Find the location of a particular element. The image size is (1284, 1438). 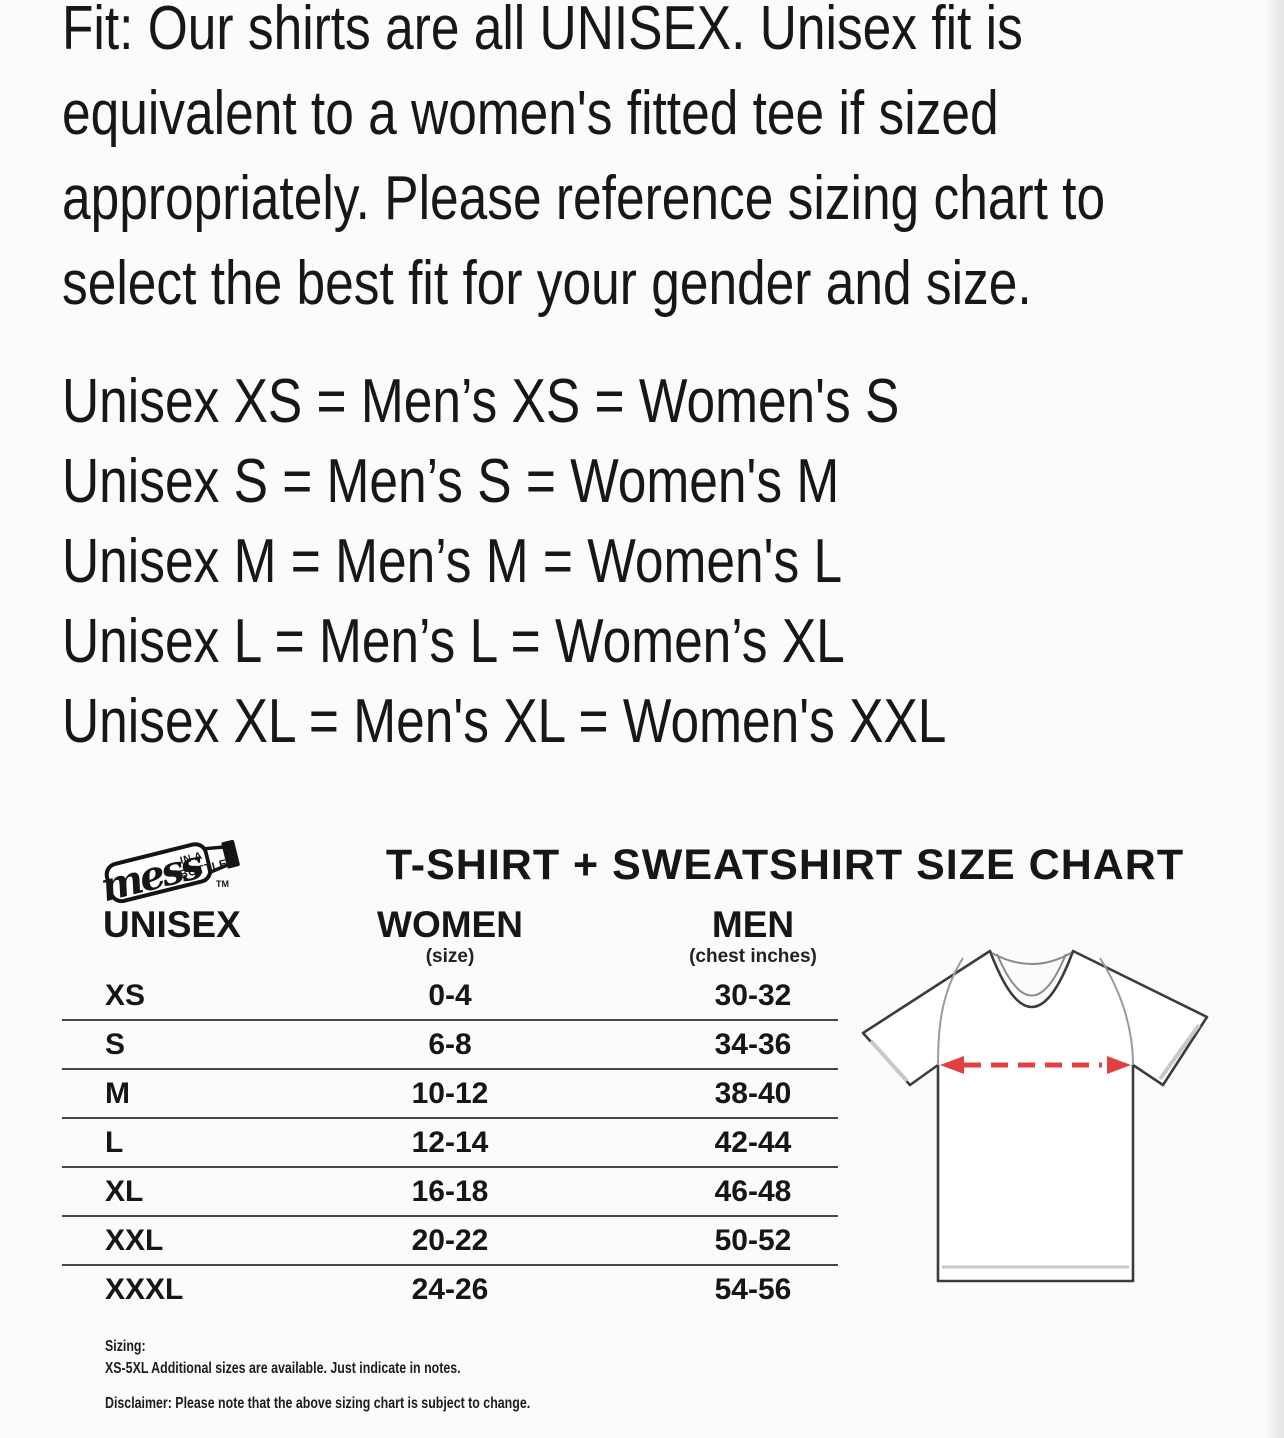

column-subheader-women-size: (size) is located at coordinates (450, 956).